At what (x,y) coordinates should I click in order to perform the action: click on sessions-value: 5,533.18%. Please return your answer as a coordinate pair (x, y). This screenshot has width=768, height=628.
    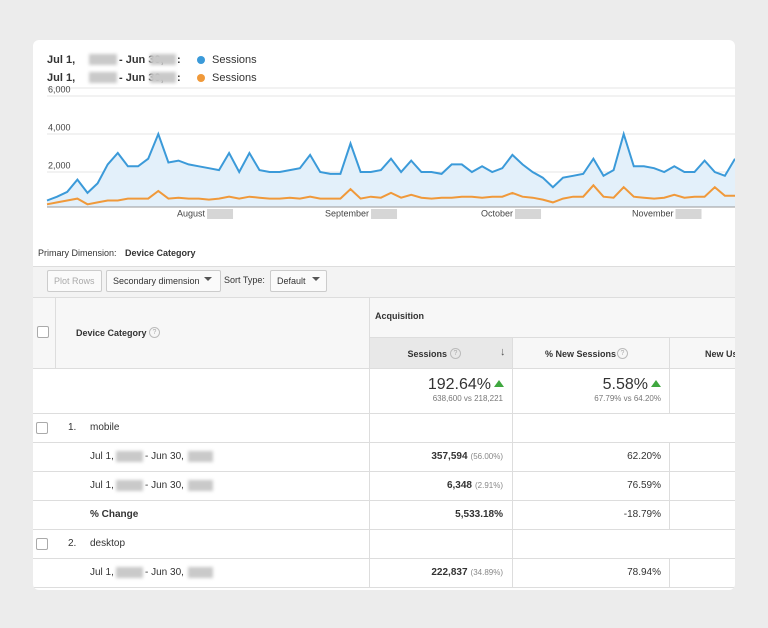
    Looking at the image, I should click on (479, 514).